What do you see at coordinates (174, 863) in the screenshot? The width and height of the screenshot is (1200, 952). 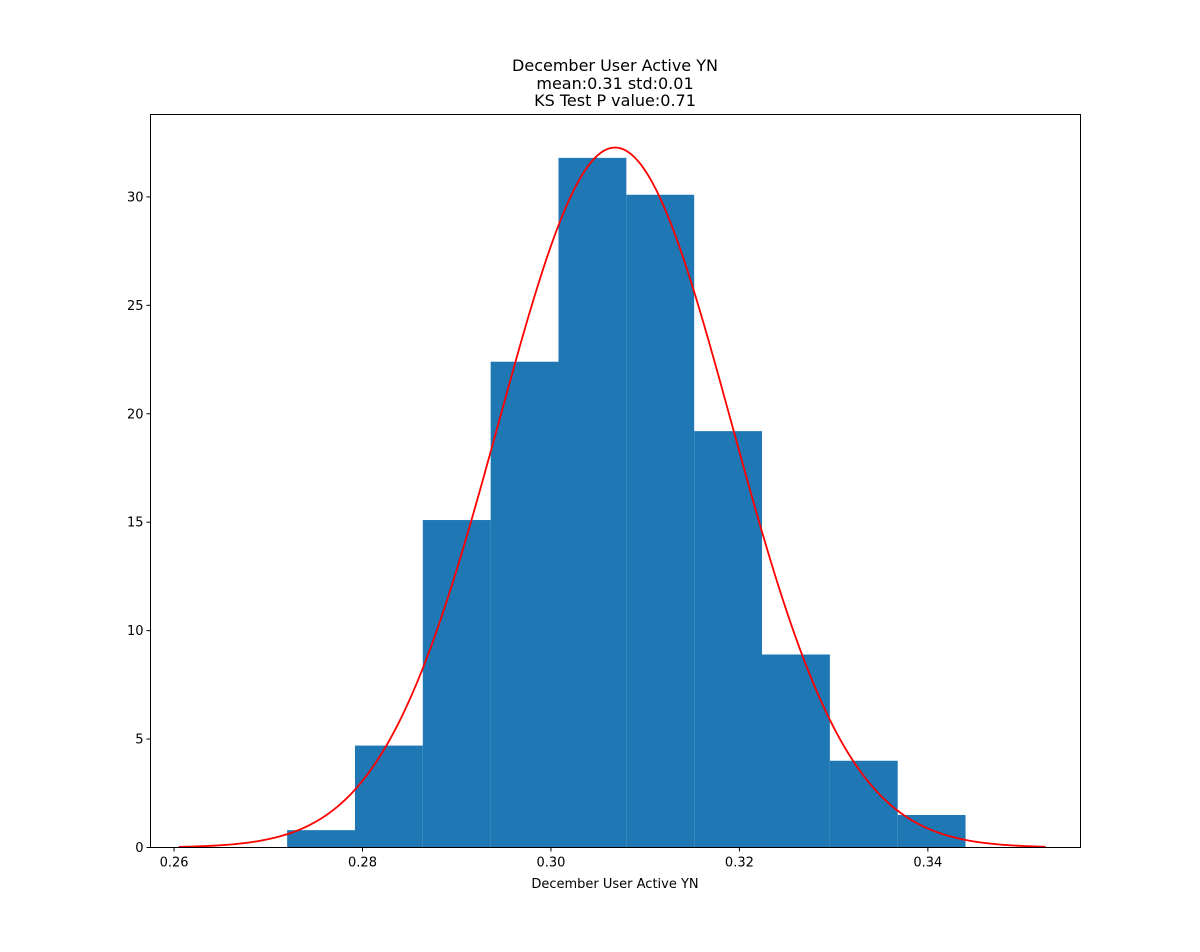 I see `x-tick-label: 0.26` at bounding box center [174, 863].